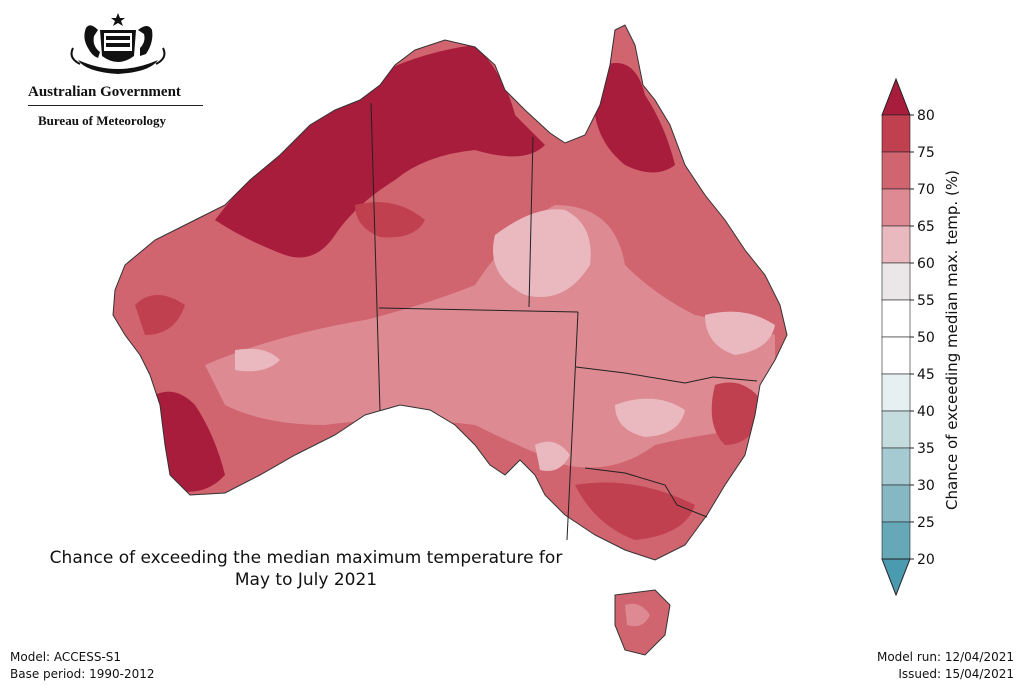 This screenshot has width=1024, height=685. Describe the element at coordinates (145, 41) in the screenshot. I see `emu-icon` at that location.